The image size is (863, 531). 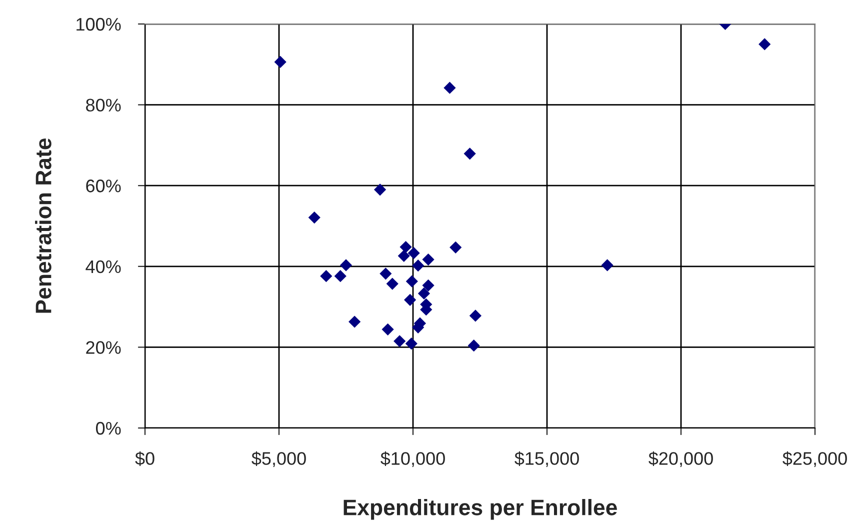 What do you see at coordinates (144, 458) in the screenshot?
I see `x-tick-label: $0` at bounding box center [144, 458].